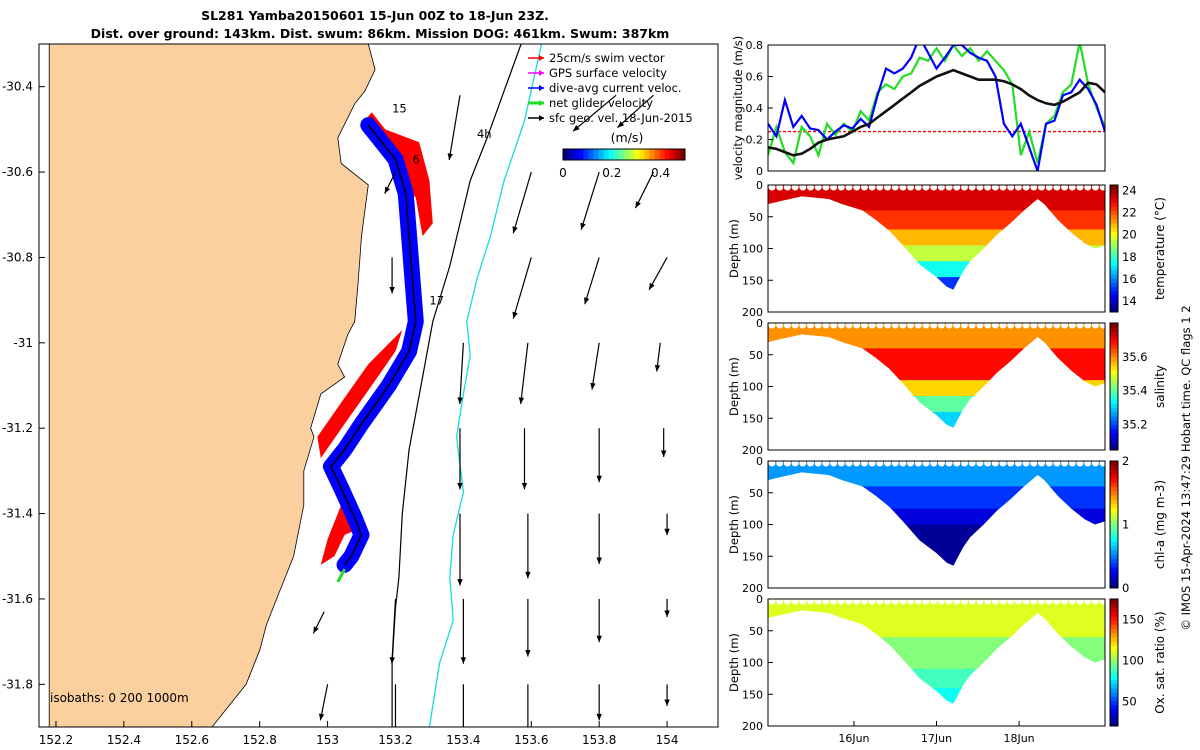 The image size is (1200, 750). Describe the element at coordinates (563, 173) in the screenshot. I see `map-colorbar-tick: 0` at that location.